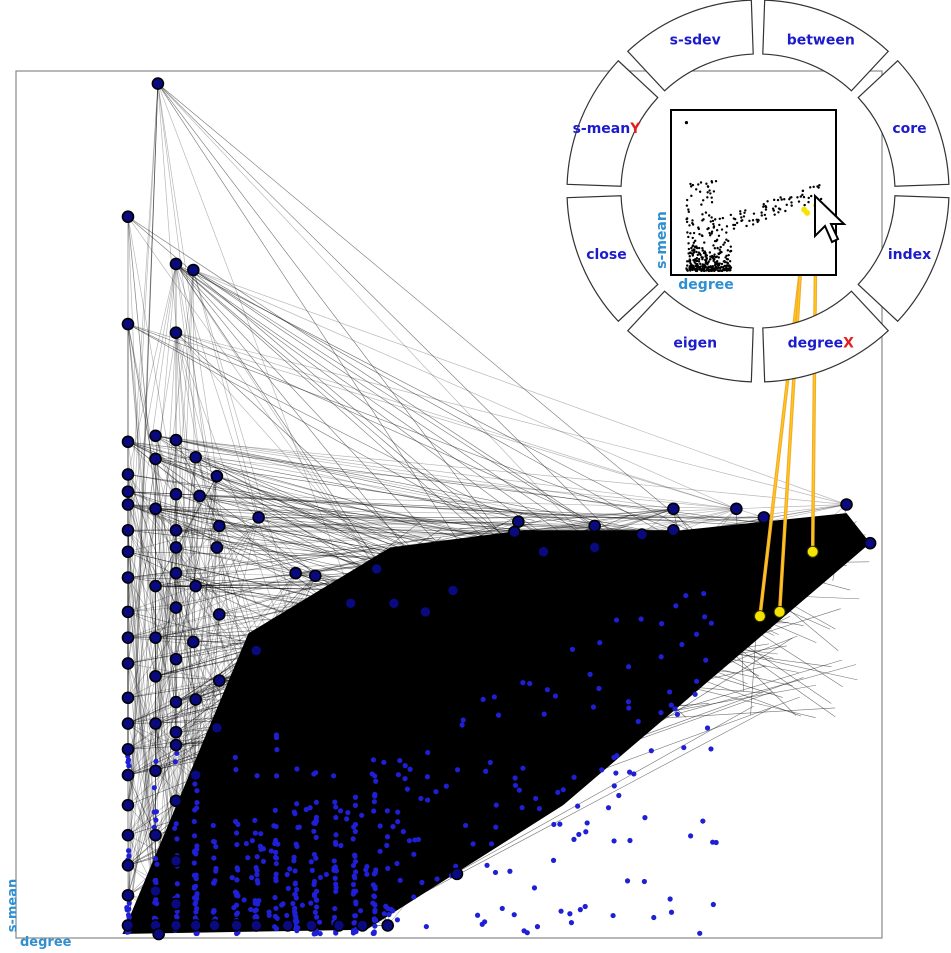 The width and height of the screenshot is (951, 953). Describe the element at coordinates (612, 259) in the screenshot. I see `pie-segment-close` at that location.